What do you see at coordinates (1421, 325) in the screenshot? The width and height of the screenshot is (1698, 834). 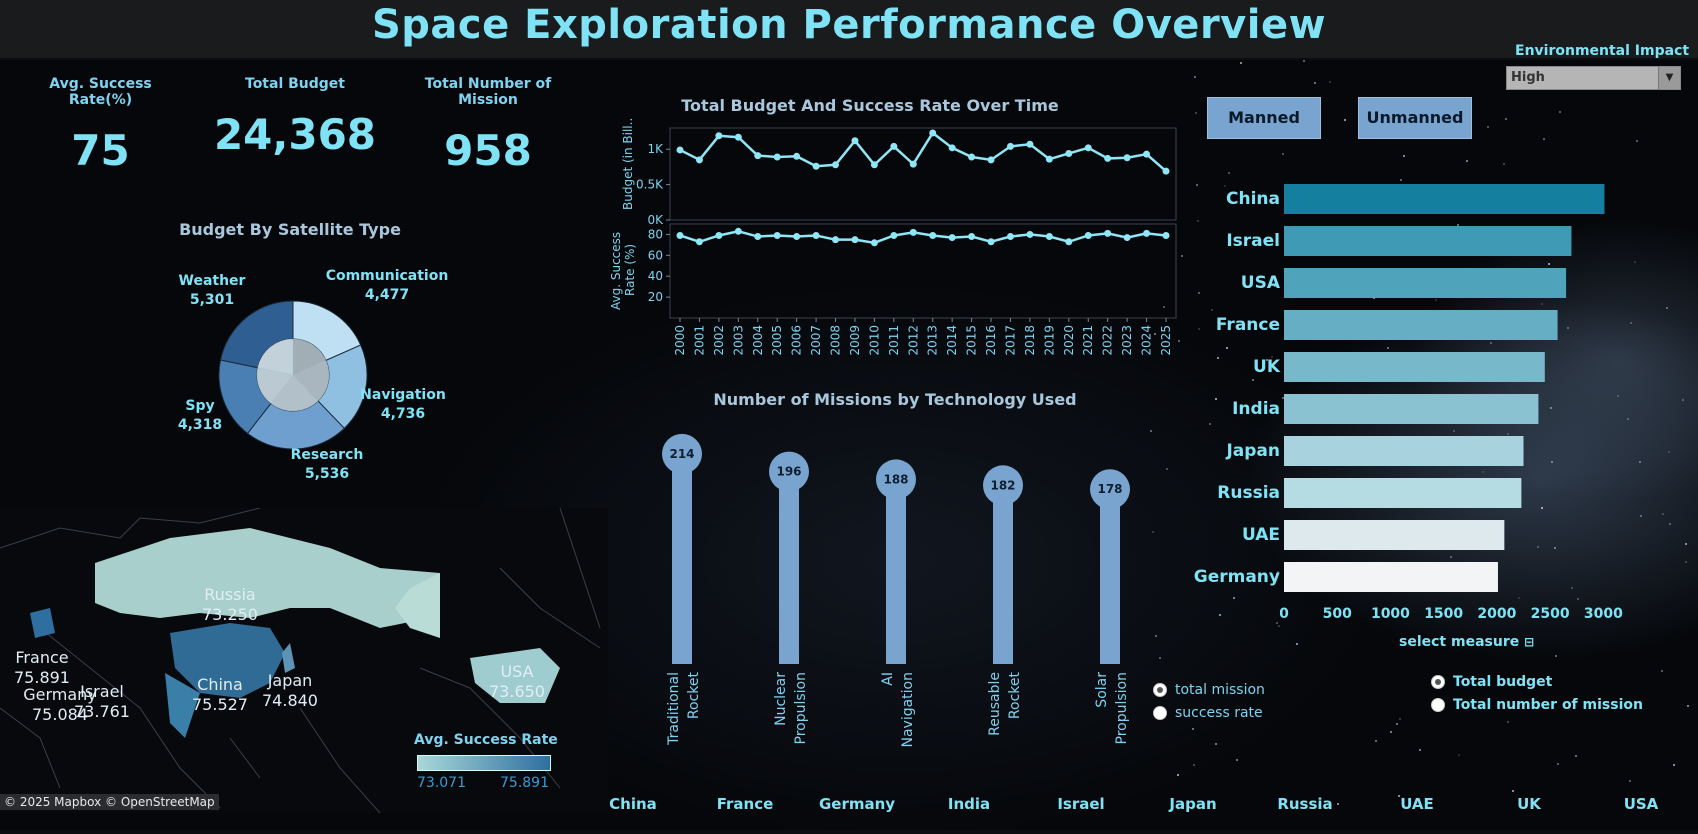 I see `country-bar-france` at bounding box center [1421, 325].